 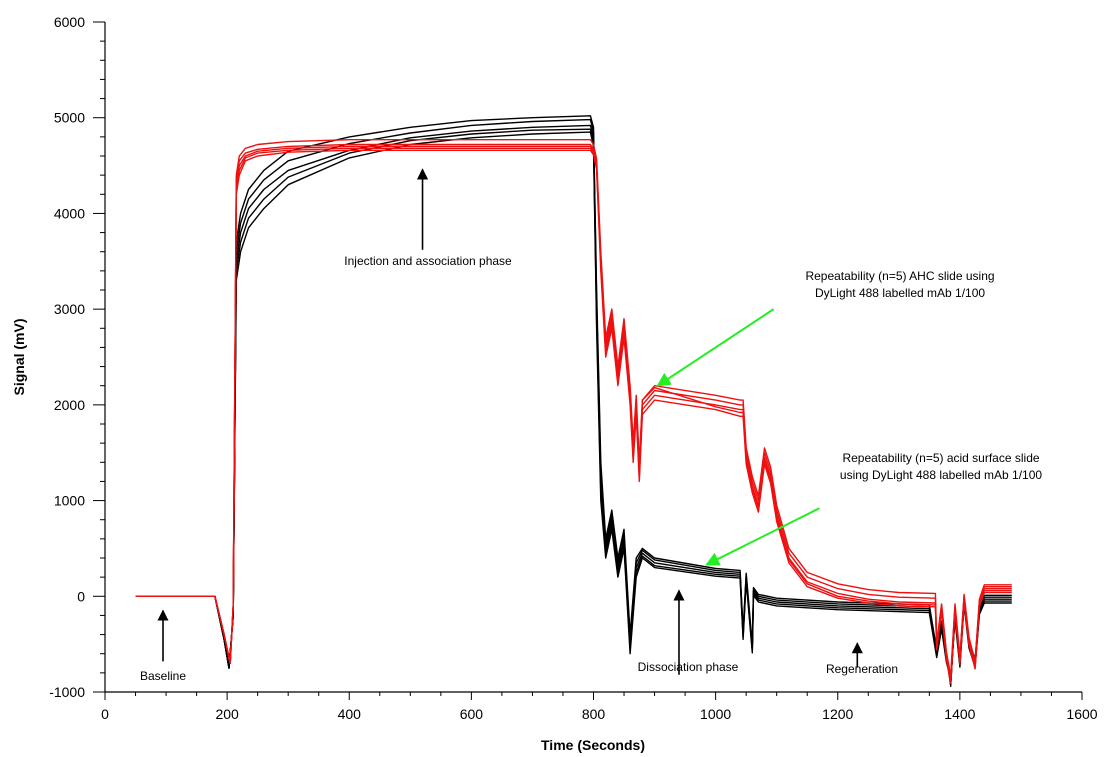 I want to click on y-tick-label: 5000, so click(x=69, y=118).